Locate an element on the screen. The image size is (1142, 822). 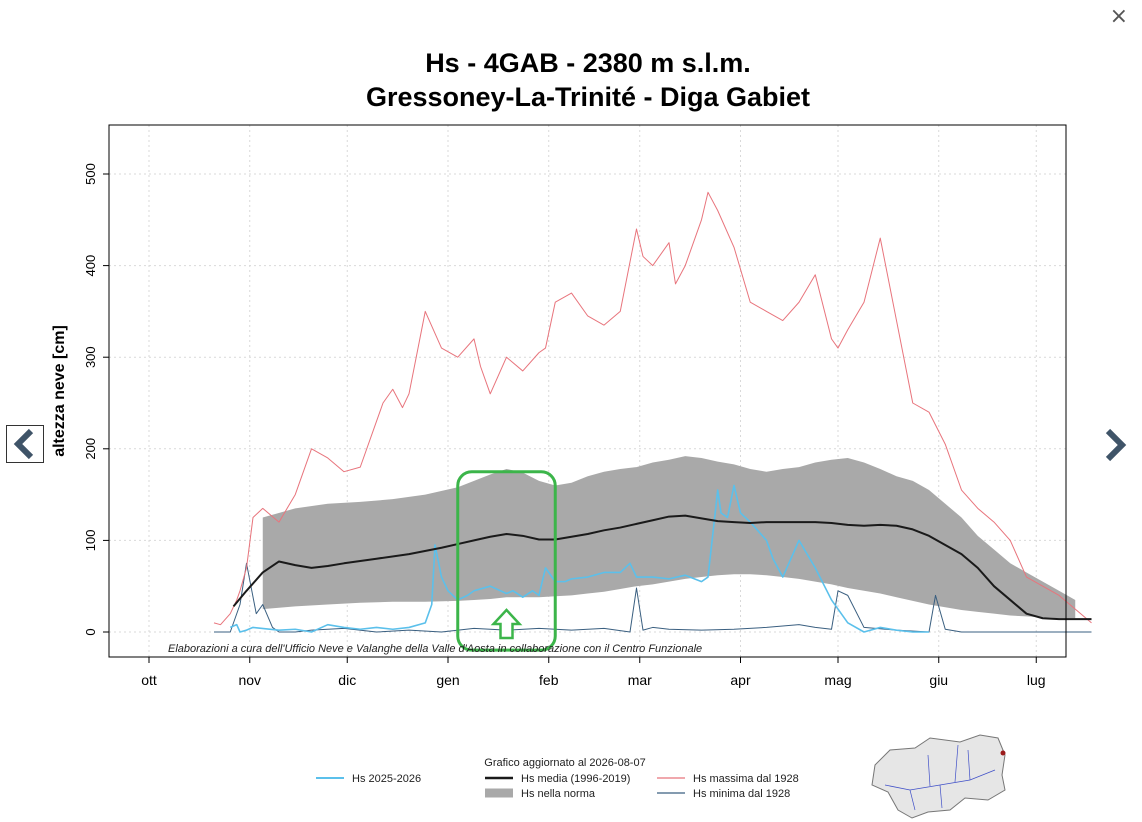
legend-label: Hs minima dal 1928 is located at coordinates (741, 794).